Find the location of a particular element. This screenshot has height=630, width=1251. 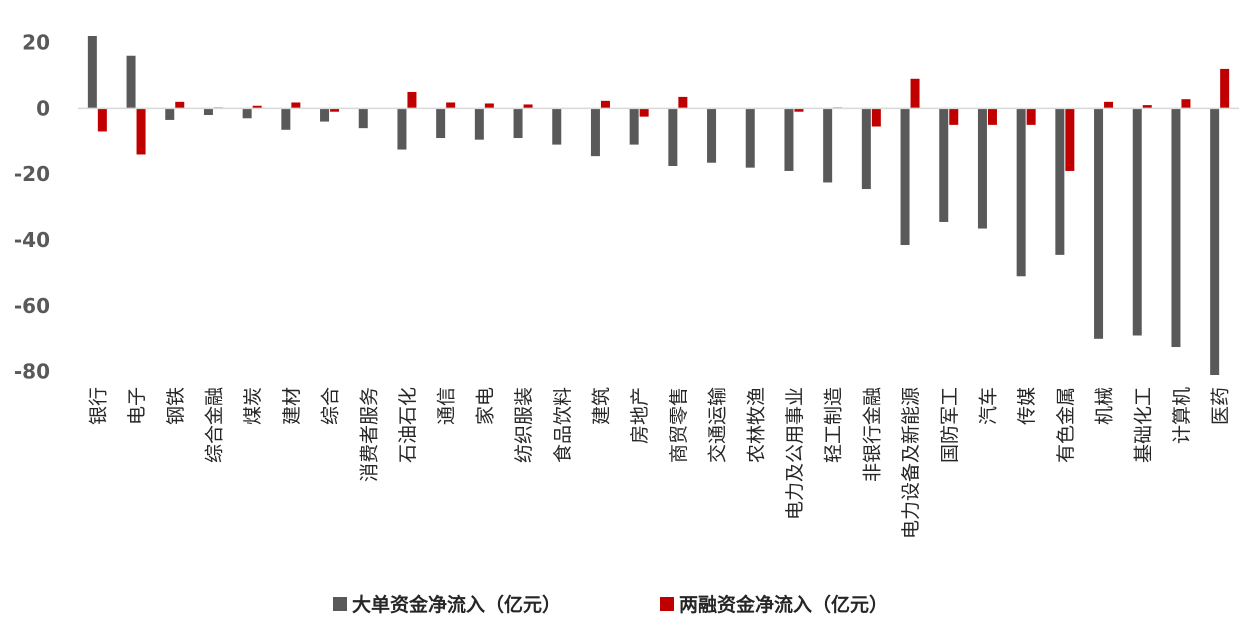

x-category-label: 电力及公用事业 is located at coordinates (795, 453).